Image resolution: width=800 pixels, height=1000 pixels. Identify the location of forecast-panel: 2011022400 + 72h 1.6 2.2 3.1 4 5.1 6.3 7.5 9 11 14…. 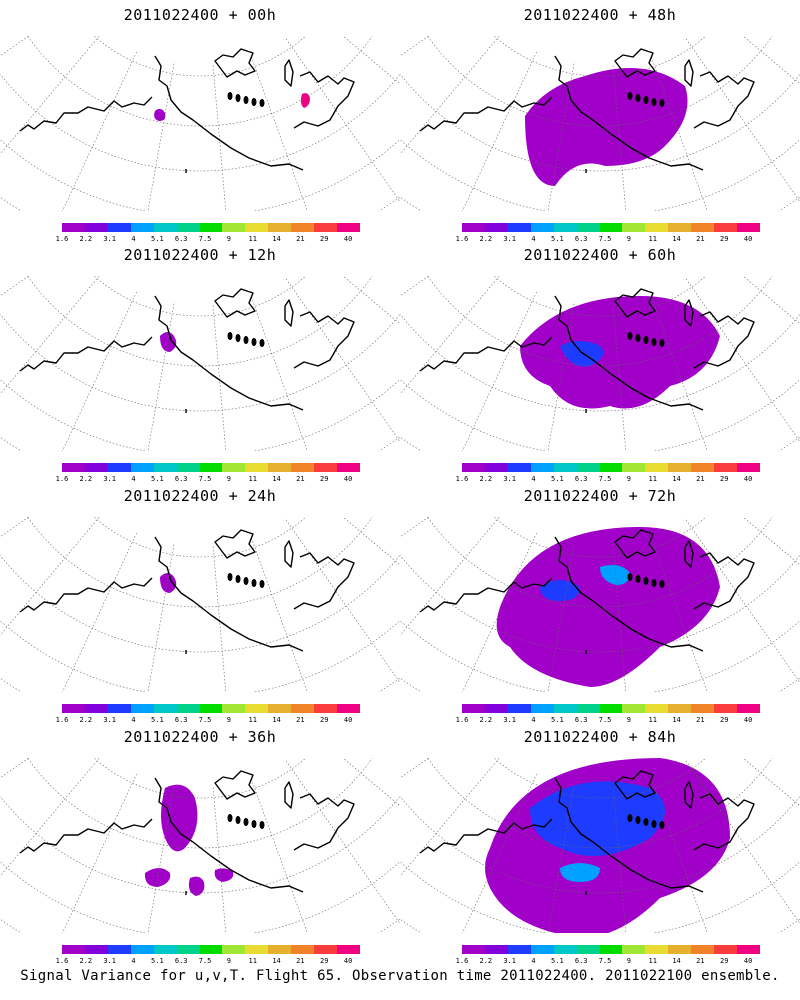
(600, 603).